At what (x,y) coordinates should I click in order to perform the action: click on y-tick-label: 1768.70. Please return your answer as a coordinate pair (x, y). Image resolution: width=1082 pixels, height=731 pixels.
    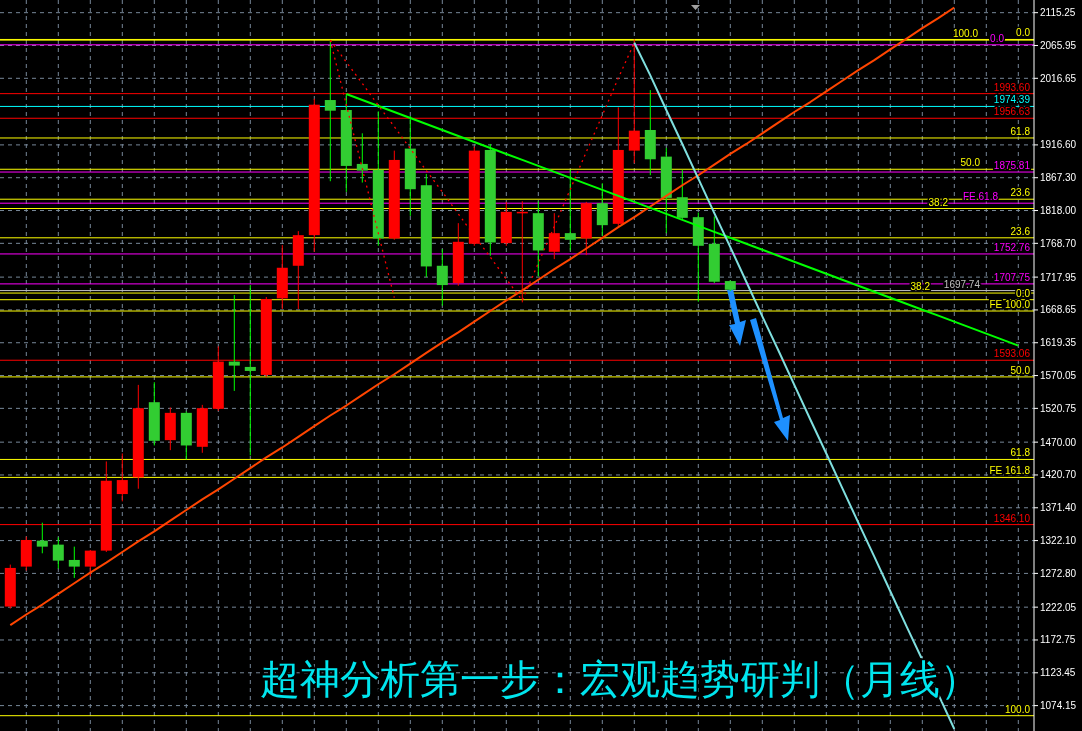
    Looking at the image, I should click on (1058, 243).